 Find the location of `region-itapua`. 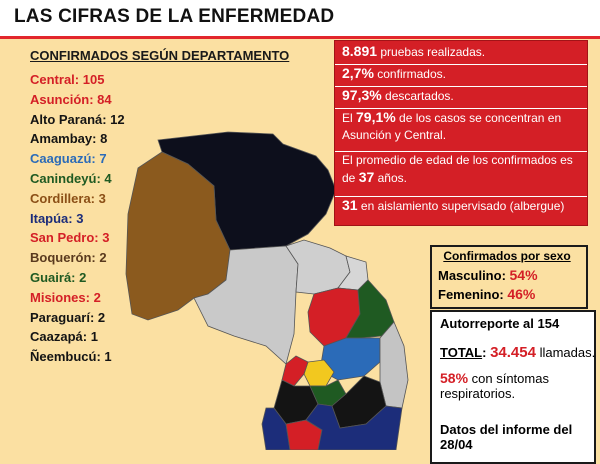

region-itapua is located at coordinates (354, 426).